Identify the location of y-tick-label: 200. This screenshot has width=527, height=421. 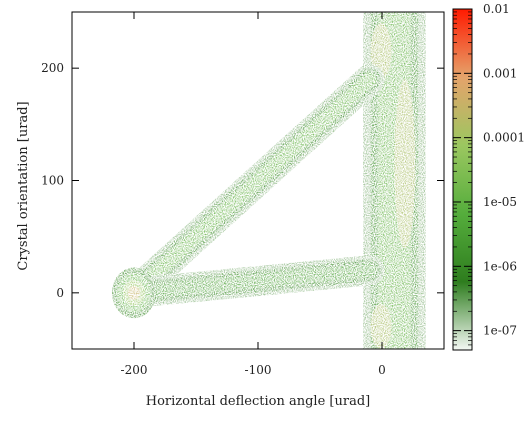
(52, 68).